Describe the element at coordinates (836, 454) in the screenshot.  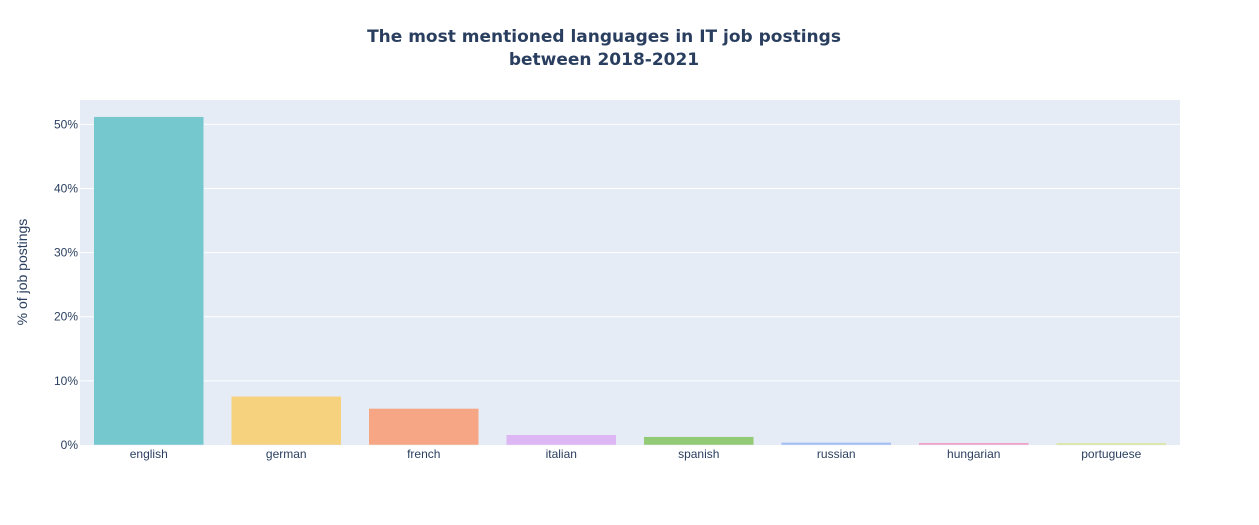
I see `x-tick-label: russian` at that location.